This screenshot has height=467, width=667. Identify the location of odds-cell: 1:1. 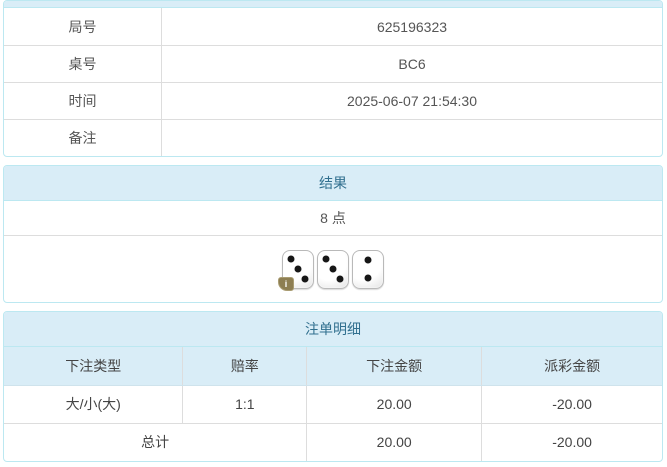
(244, 404).